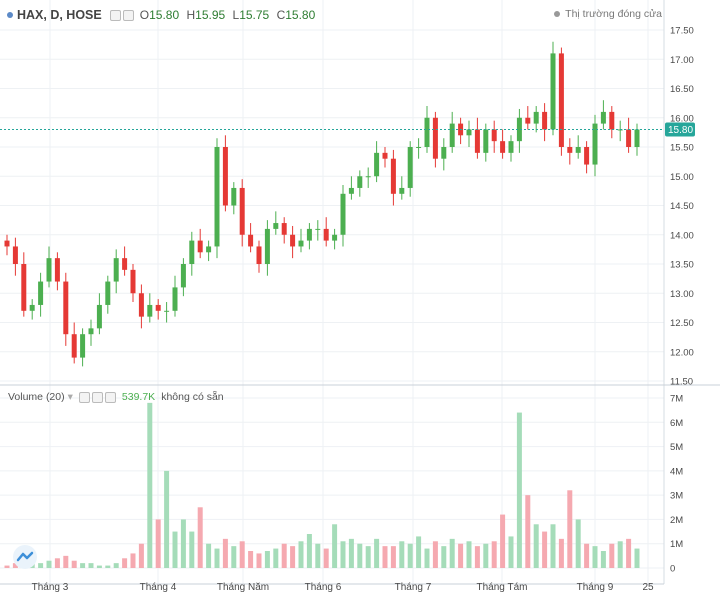 The image size is (720, 614). What do you see at coordinates (138, 397) in the screenshot?
I see `volume-value: 539.7K` at bounding box center [138, 397].